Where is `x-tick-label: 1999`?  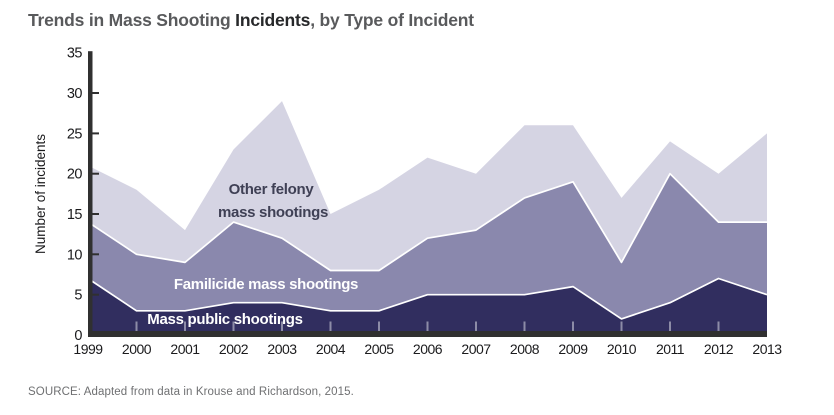
x-tick-label: 1999 is located at coordinates (88, 349).